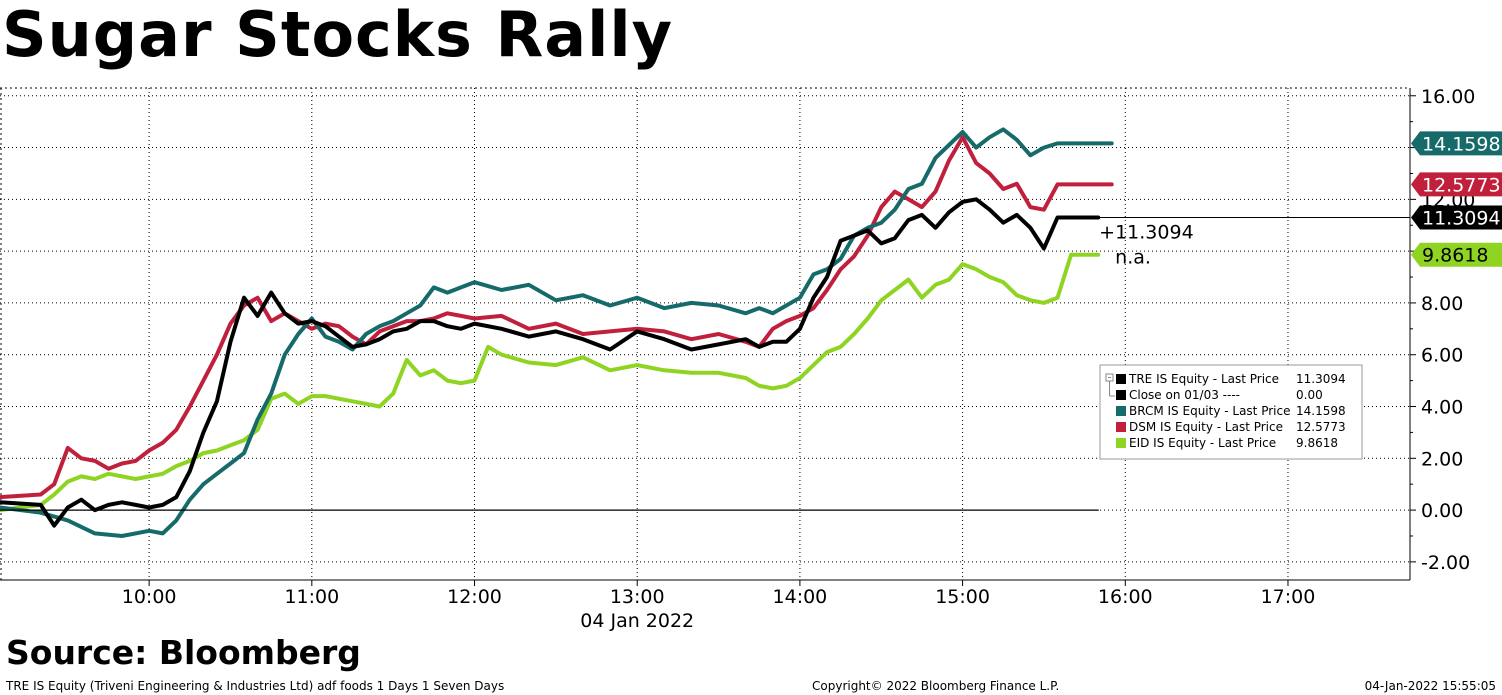 The image size is (1502, 695). What do you see at coordinates (1146, 232) in the screenshot?
I see `annotation-label: +11.3094` at bounding box center [1146, 232].